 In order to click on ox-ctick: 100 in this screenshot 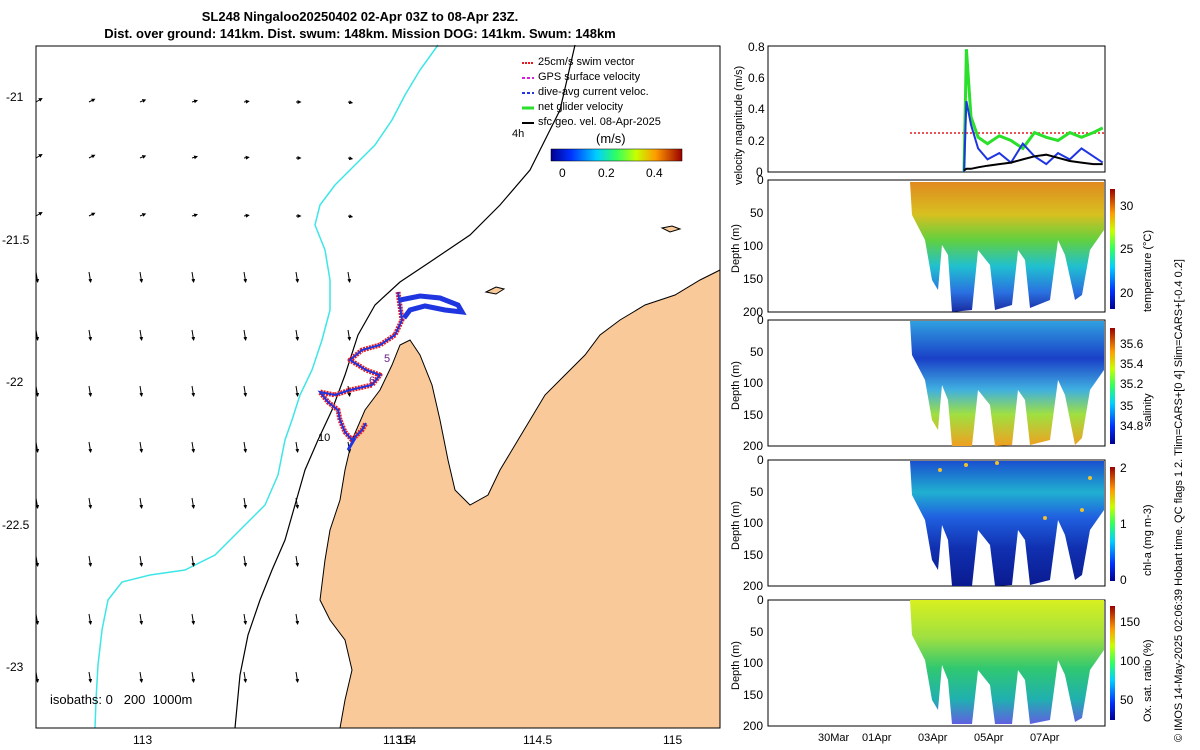, I will do `click(1130, 661)`.